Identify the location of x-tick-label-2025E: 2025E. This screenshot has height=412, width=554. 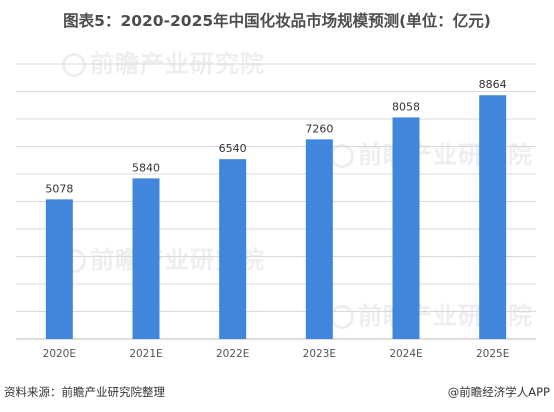
(492, 354).